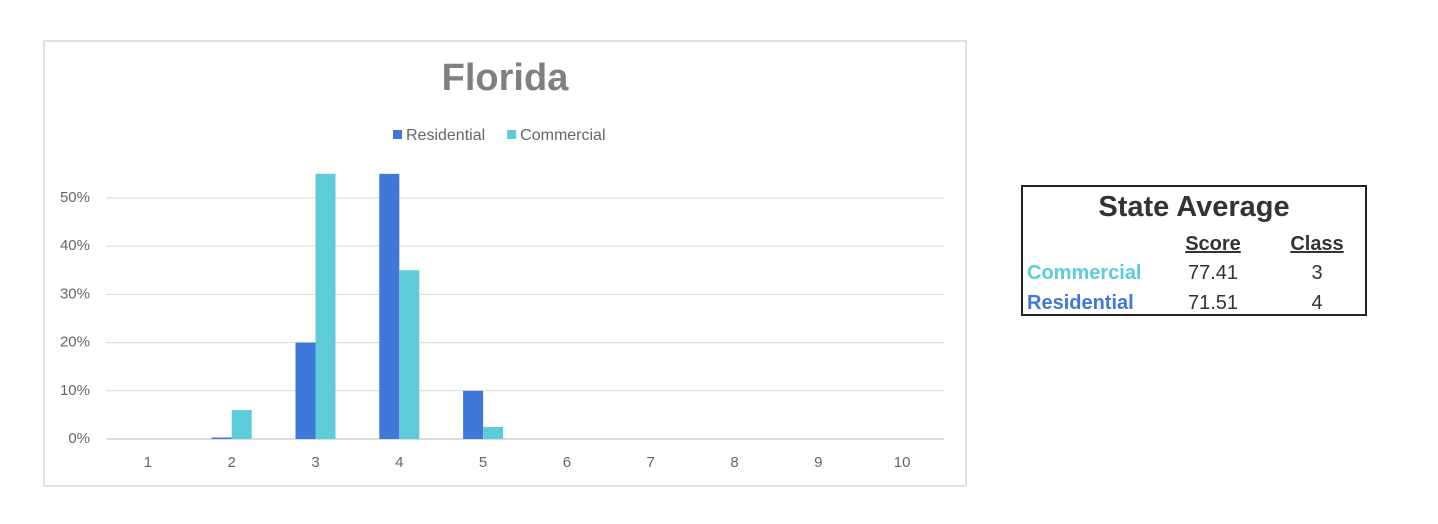 The image size is (1438, 524). I want to click on x-tick-label: 10, so click(902, 462).